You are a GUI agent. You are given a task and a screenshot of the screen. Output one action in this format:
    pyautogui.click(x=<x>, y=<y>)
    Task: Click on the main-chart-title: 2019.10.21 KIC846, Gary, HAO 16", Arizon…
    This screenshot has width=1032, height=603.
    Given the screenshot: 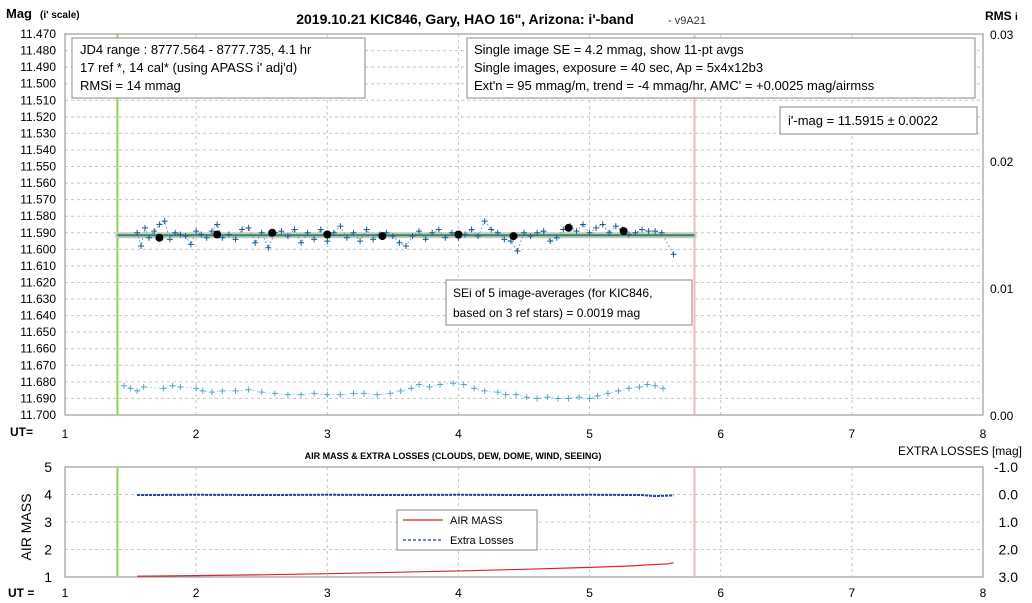 What is the action you would take?
    pyautogui.click(x=465, y=19)
    